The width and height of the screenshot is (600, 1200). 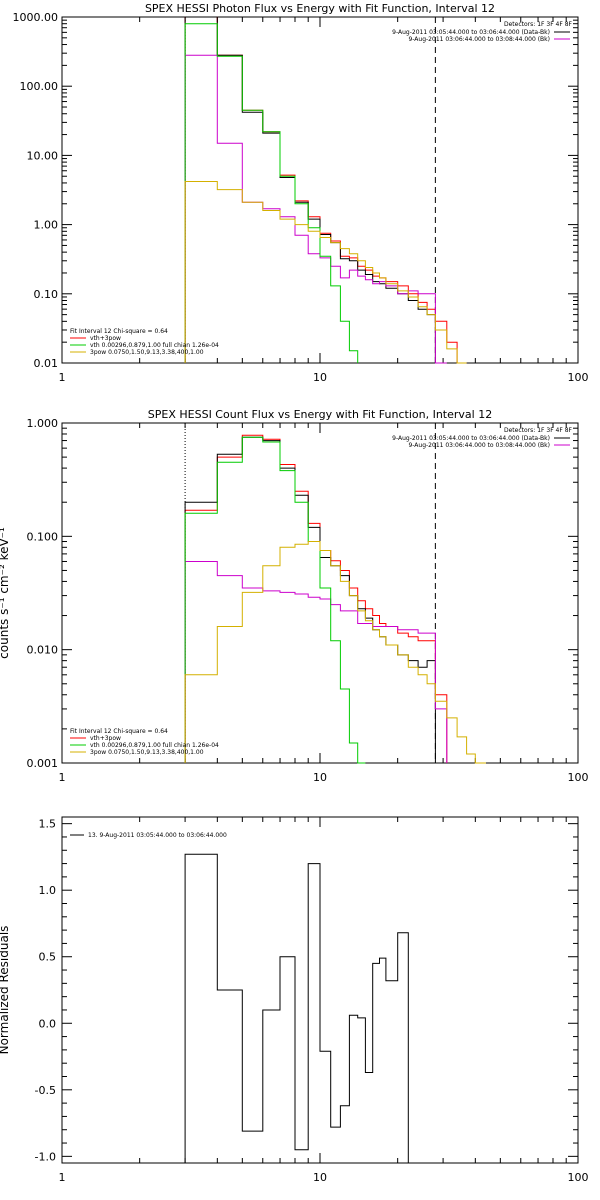 I want to click on y-tick-label: 1.5, so click(x=48, y=824).